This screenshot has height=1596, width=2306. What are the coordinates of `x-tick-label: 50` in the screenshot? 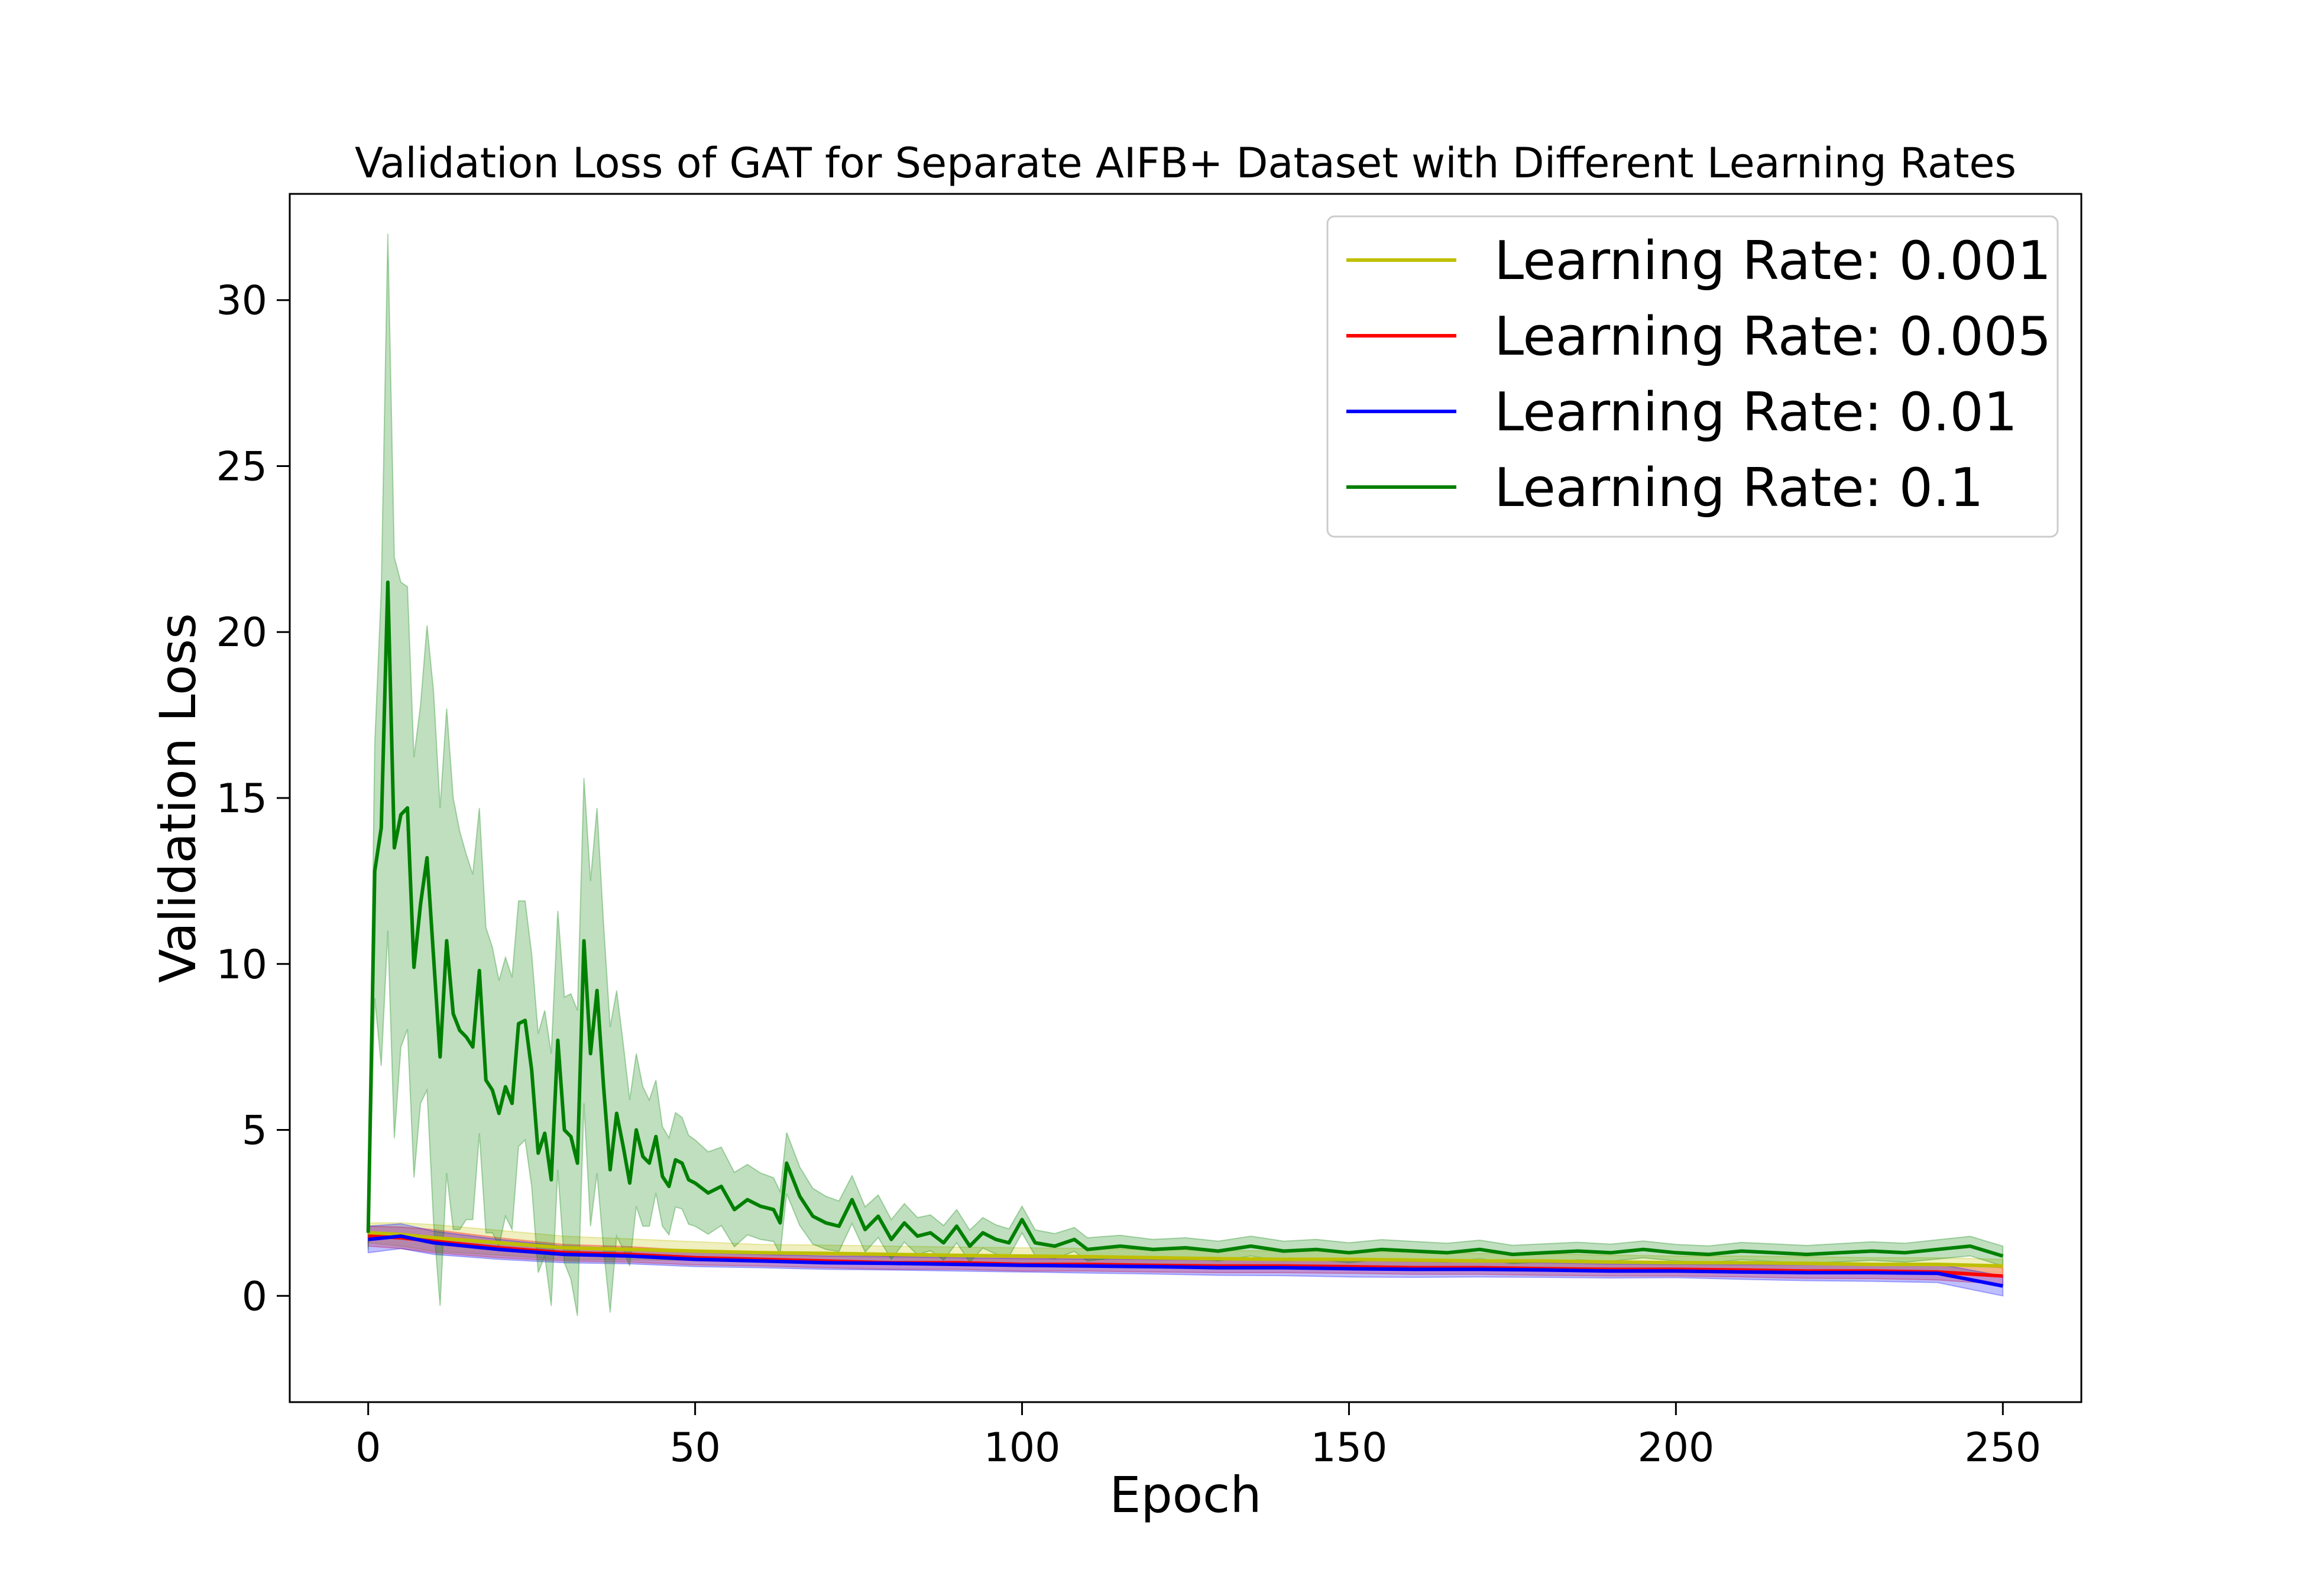 It's located at (695, 1448).